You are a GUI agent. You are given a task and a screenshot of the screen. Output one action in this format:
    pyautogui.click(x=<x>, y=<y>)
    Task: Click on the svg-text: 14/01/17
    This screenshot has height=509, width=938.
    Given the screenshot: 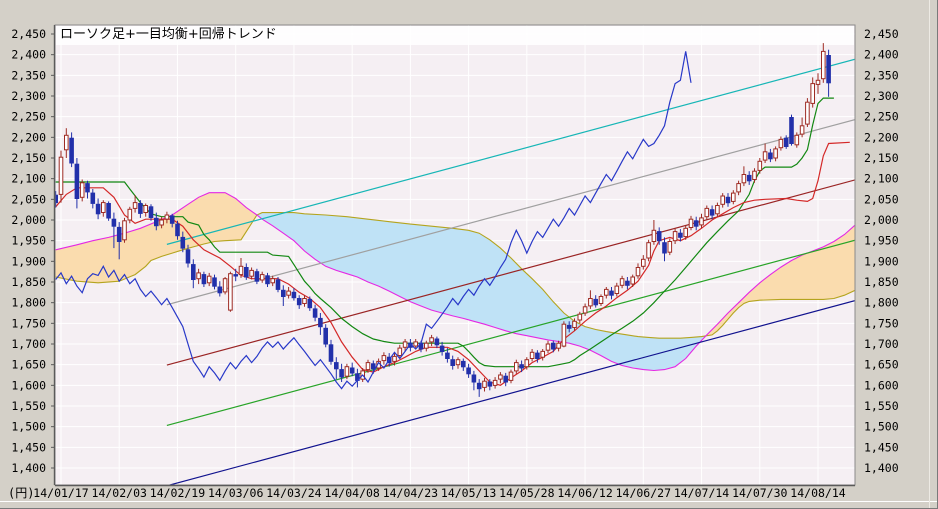 What is the action you would take?
    pyautogui.click(x=60, y=493)
    